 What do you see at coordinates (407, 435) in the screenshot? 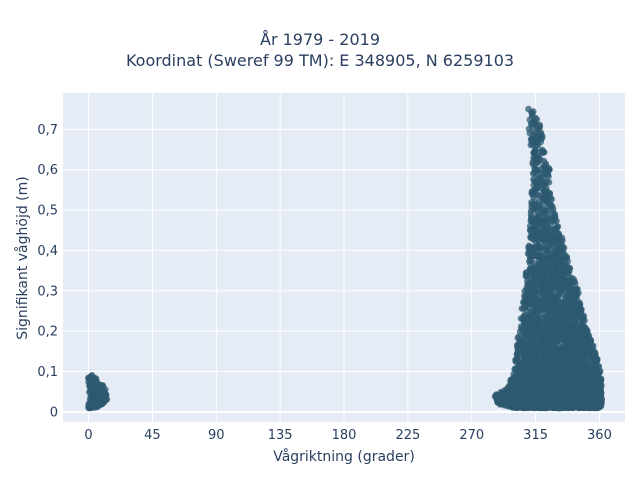
I see `x-tick-label: 225` at bounding box center [407, 435].